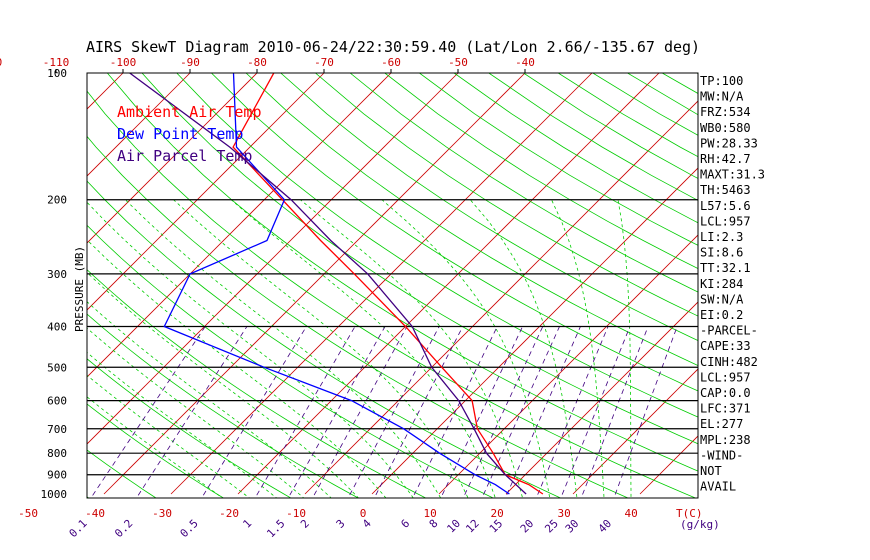  What do you see at coordinates (721, 81) in the screenshot?
I see `stat-line: TP:100` at bounding box center [721, 81].